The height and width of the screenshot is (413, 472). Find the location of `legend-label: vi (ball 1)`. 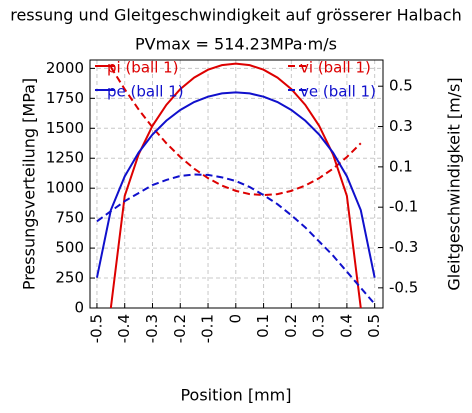

legend-label: vi (ball 1) is located at coordinates (335, 68).